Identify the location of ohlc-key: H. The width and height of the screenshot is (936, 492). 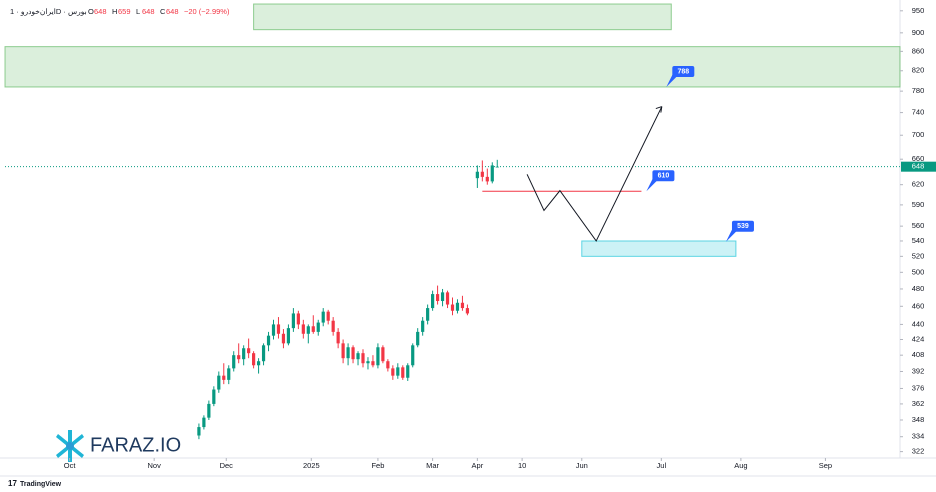
(114, 11).